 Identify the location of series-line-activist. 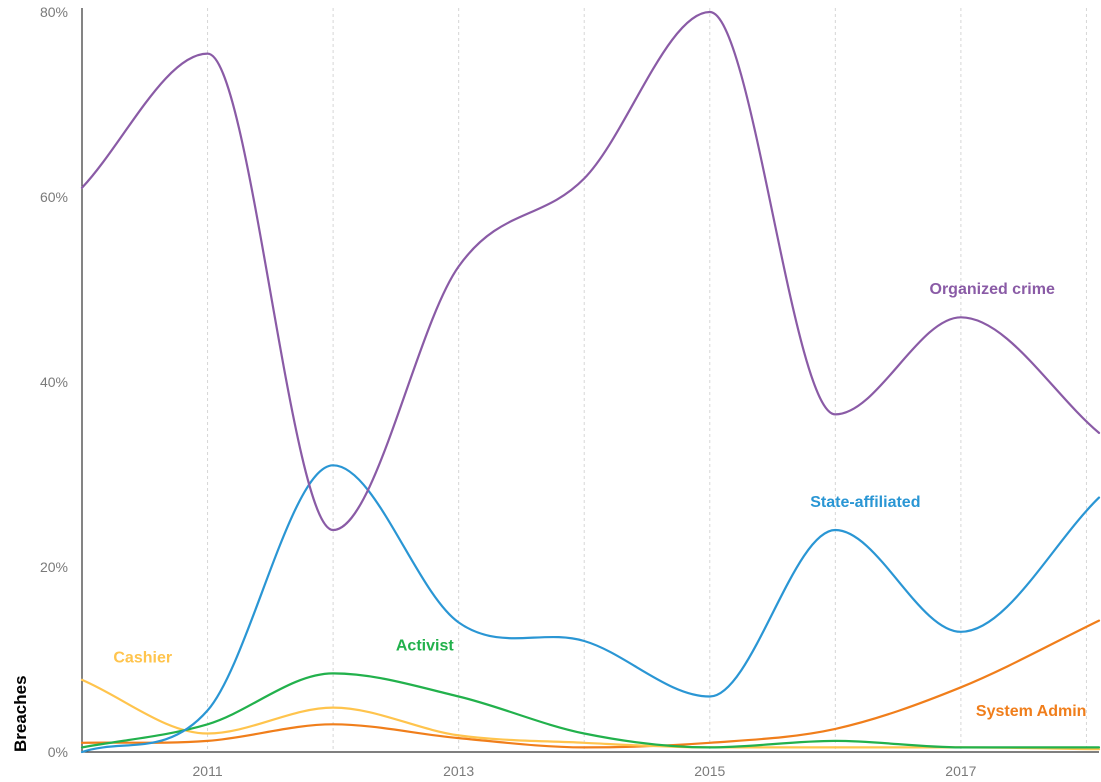
(590, 710).